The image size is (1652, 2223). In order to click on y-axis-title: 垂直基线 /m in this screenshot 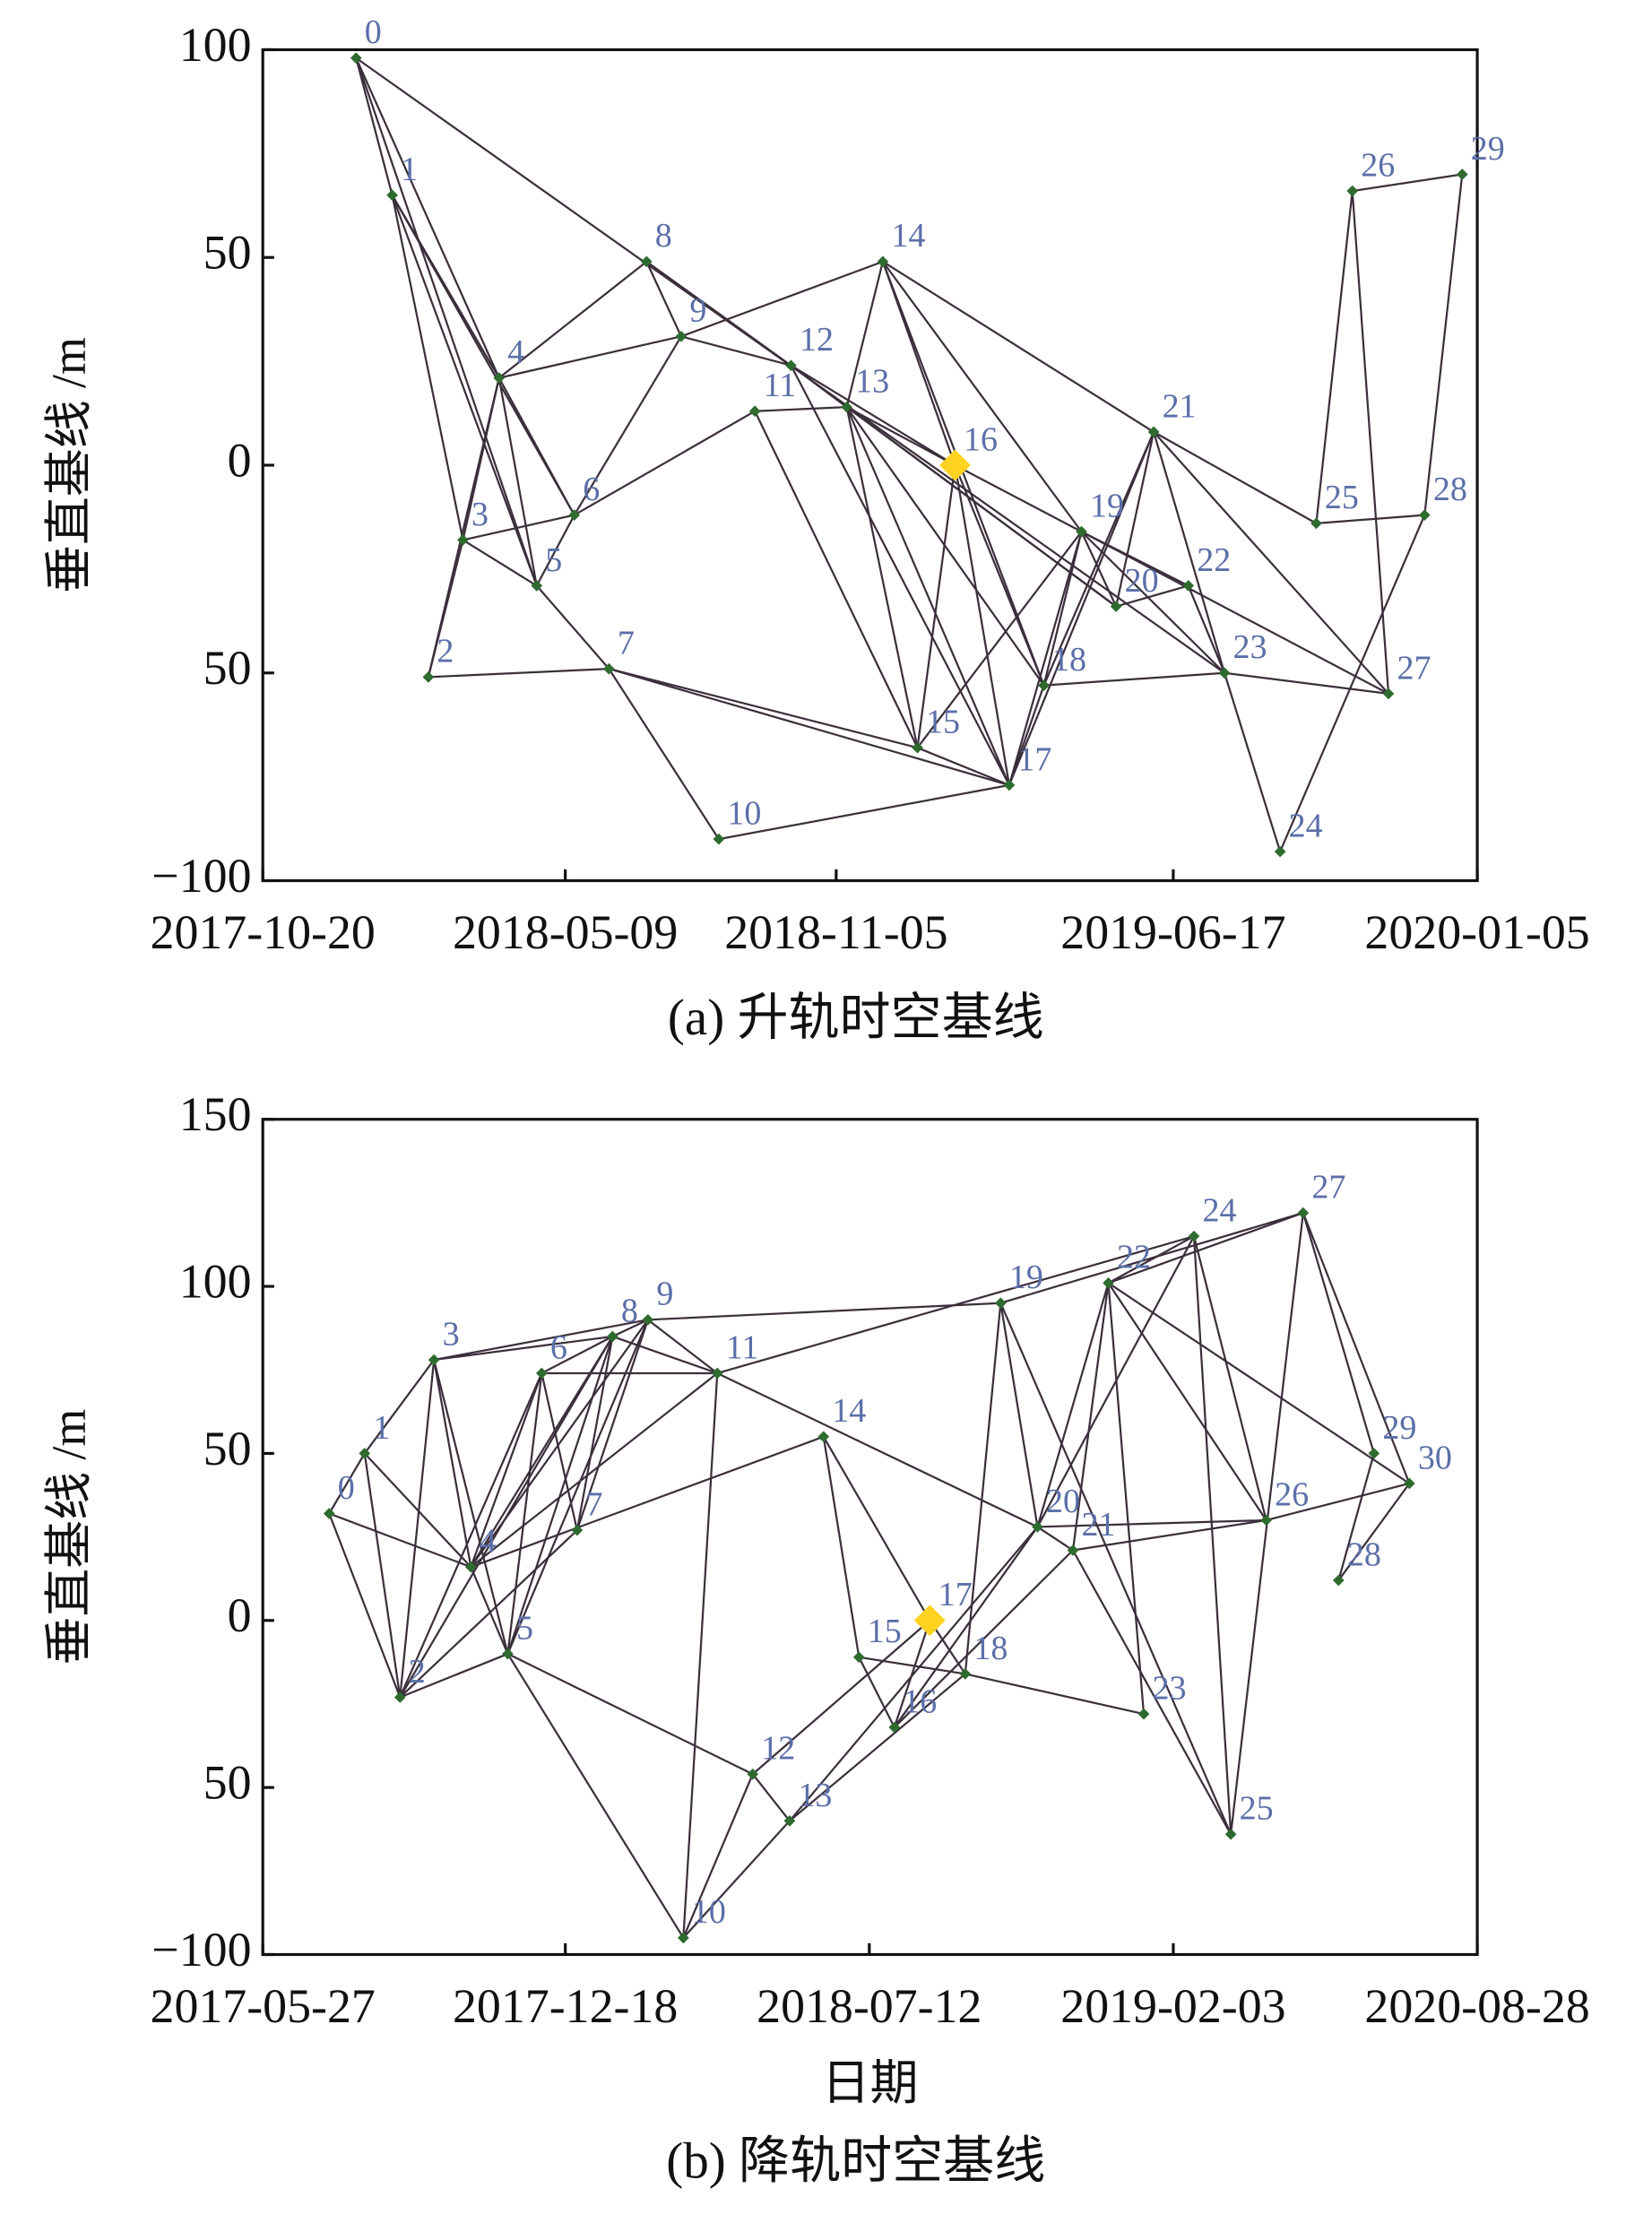, I will do `click(69, 1537)`.